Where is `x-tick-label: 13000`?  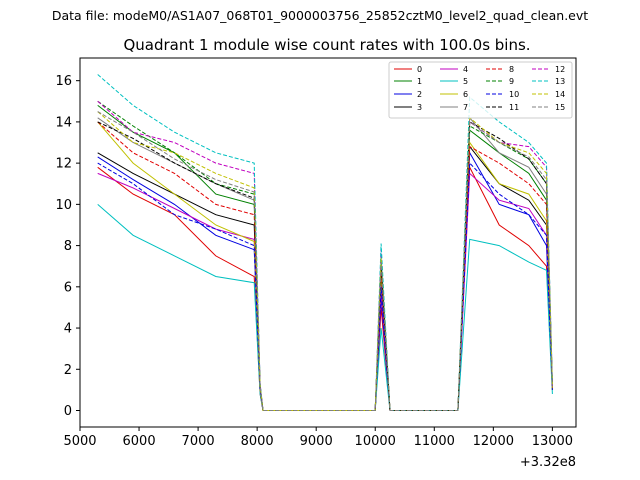
x-tick-label: 13000 is located at coordinates (552, 441).